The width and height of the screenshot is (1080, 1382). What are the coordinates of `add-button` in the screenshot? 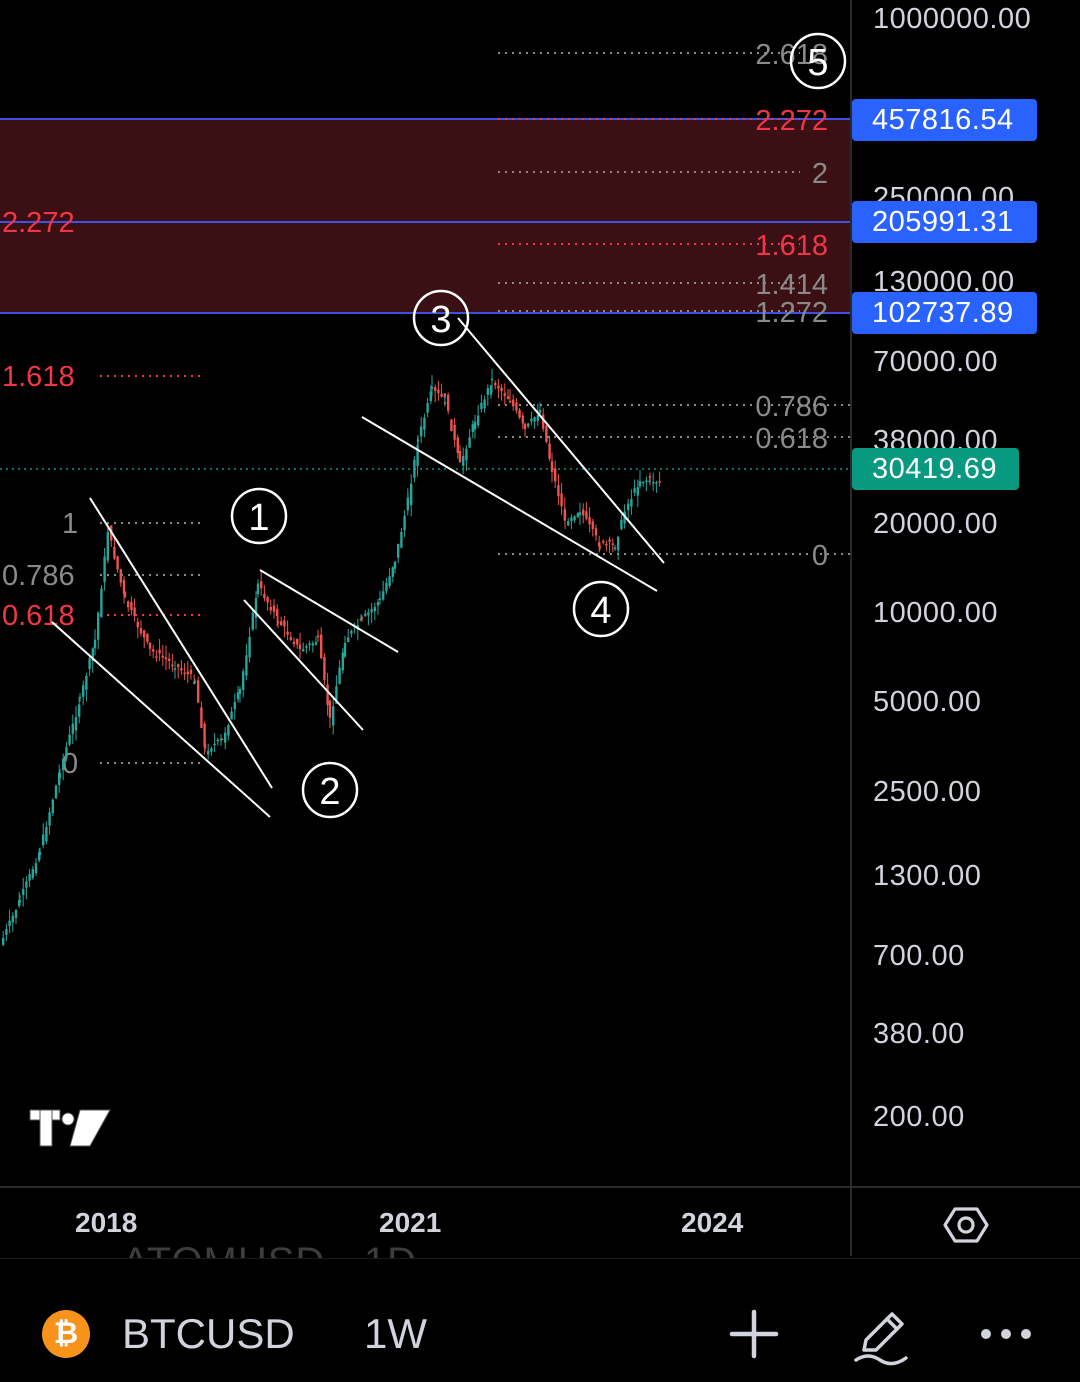 It's located at (754, 1334).